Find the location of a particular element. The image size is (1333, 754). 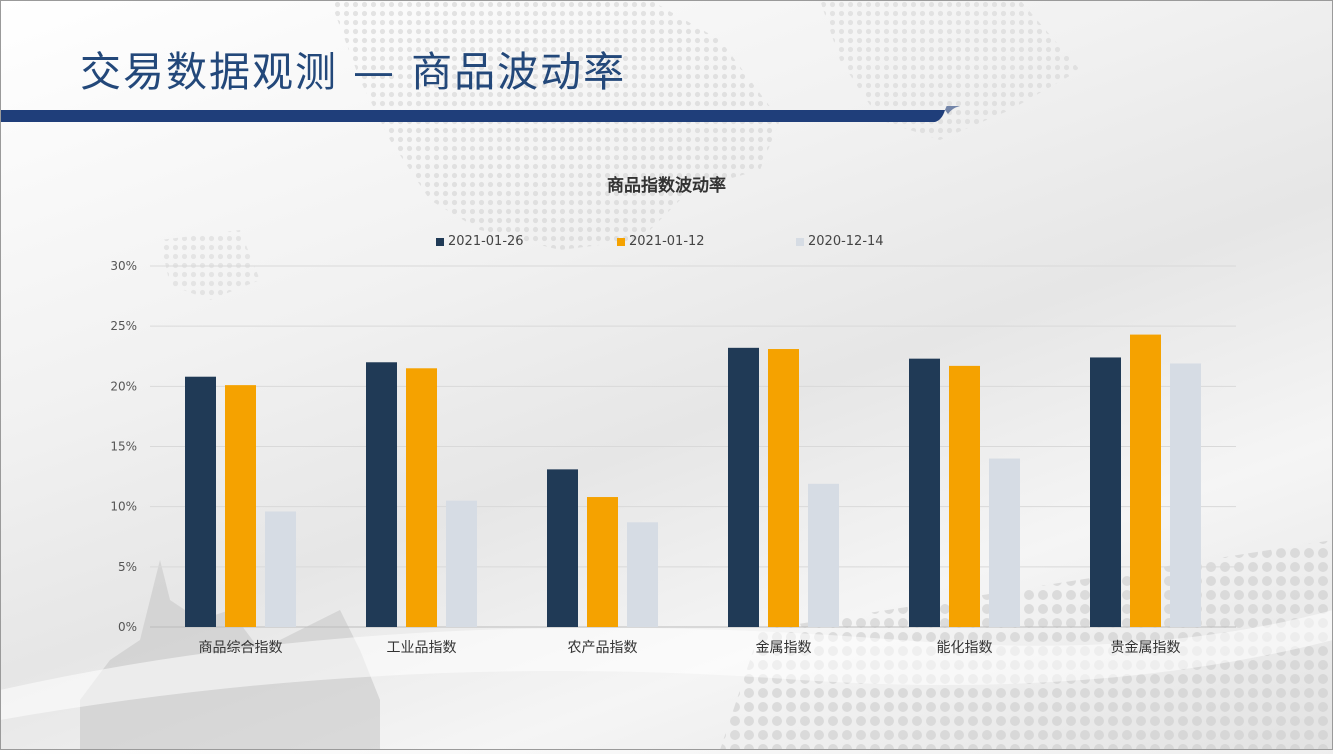

legend-label: 2021-01-12 is located at coordinates (667, 241).